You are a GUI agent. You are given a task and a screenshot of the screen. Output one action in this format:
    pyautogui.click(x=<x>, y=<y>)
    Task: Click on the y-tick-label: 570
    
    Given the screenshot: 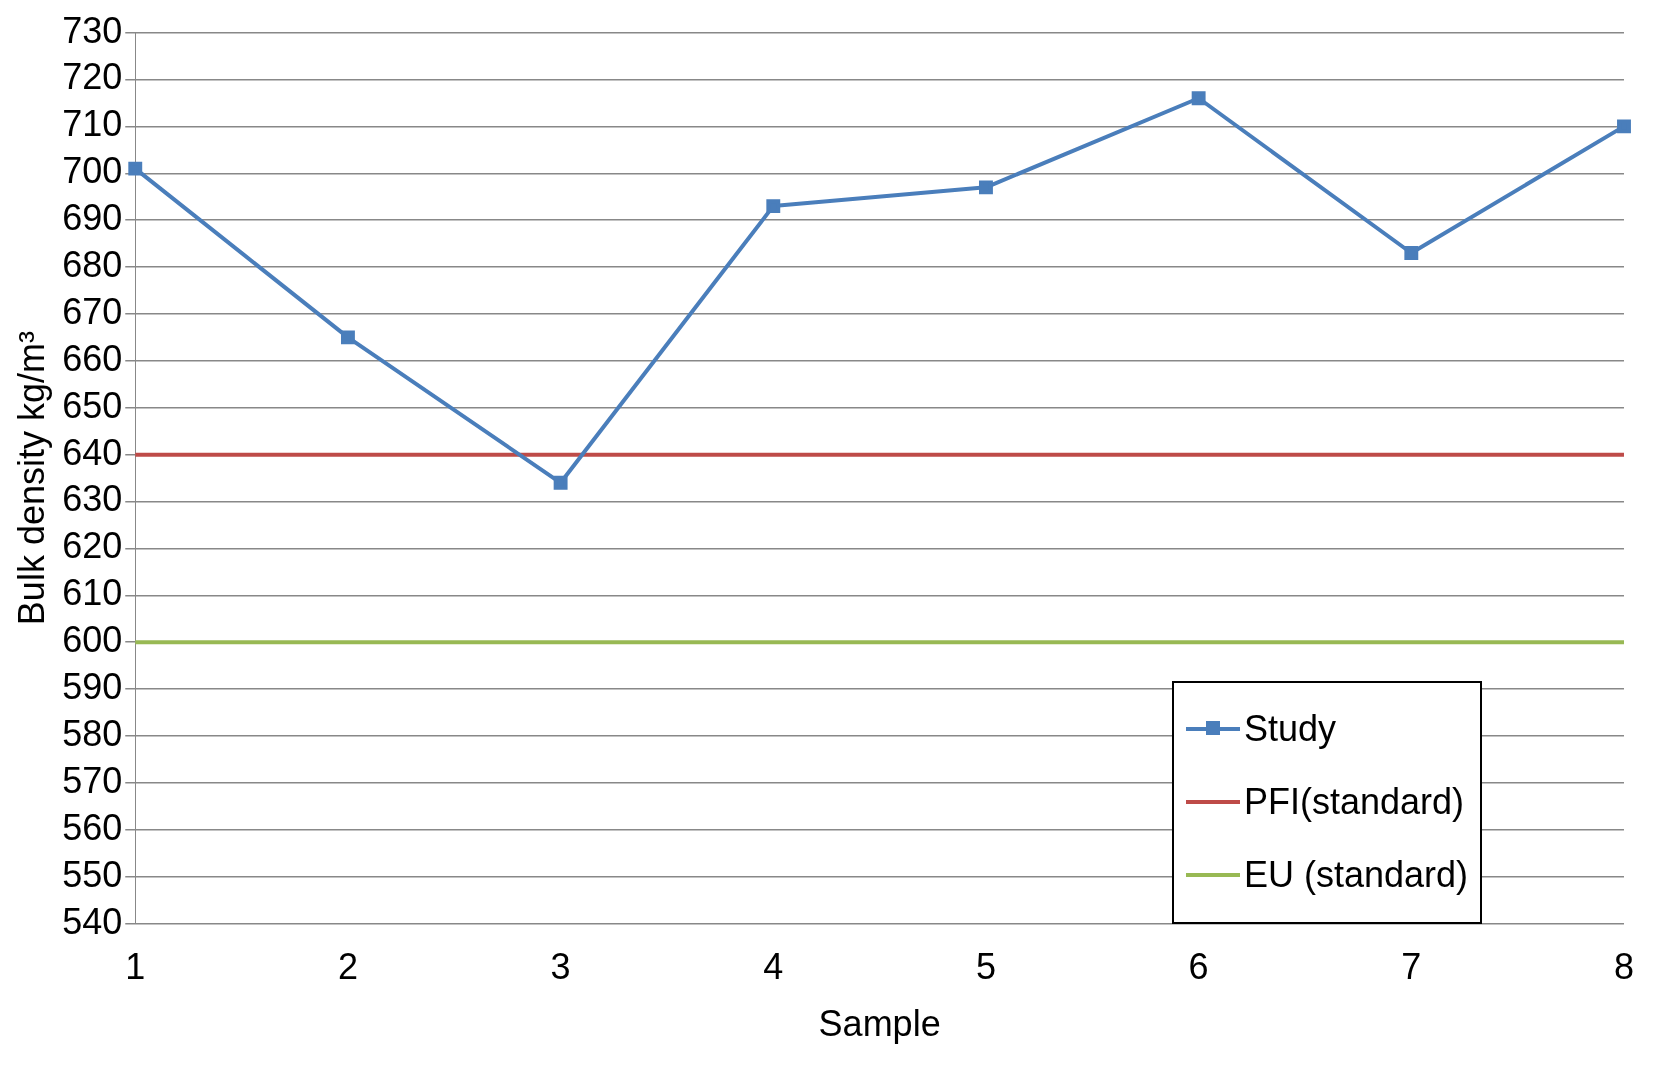 What is the action you would take?
    pyautogui.click(x=92, y=780)
    